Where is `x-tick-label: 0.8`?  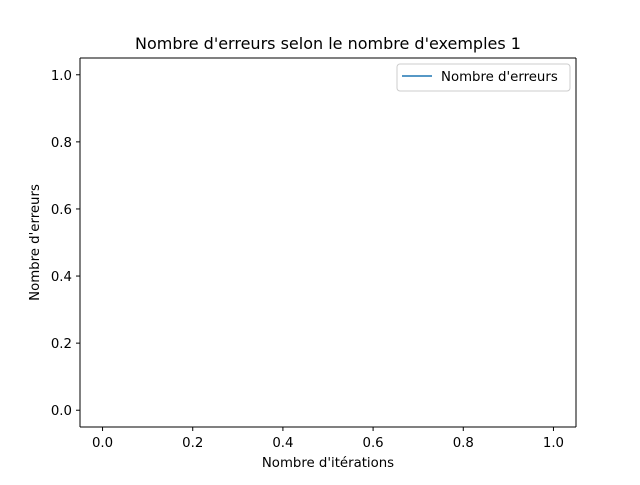 x-tick-label: 0.8 is located at coordinates (463, 443).